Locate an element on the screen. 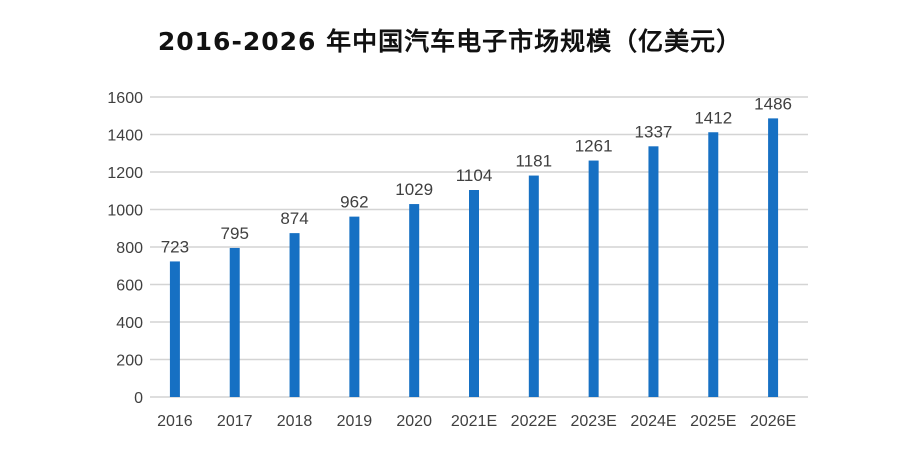 The image size is (900, 450). data-label: 874 is located at coordinates (294, 218).